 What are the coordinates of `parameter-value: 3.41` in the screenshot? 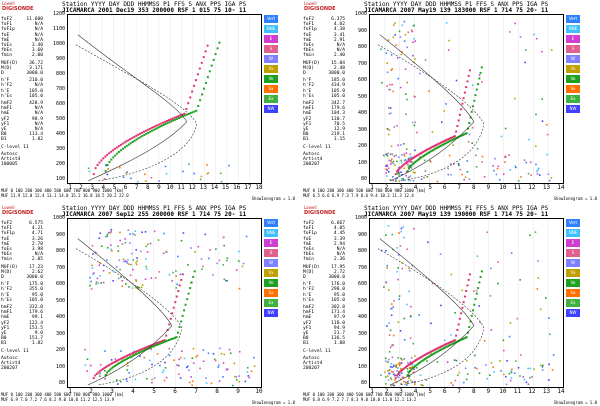 It's located at (339, 35).